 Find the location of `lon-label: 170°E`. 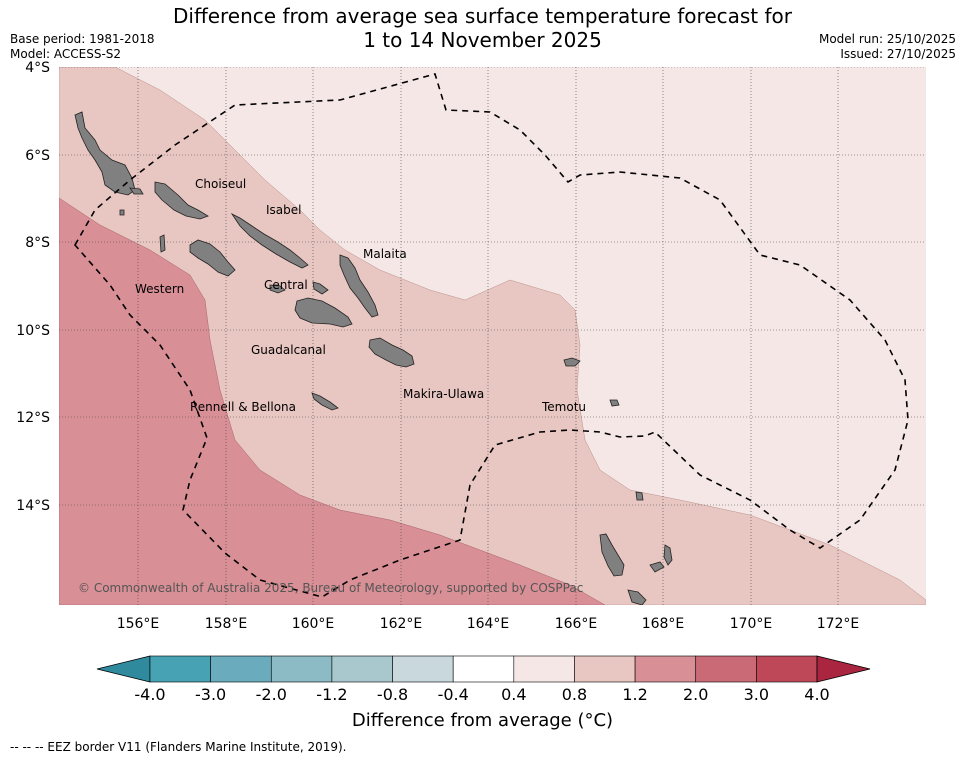

lon-label: 170°E is located at coordinates (751, 624).